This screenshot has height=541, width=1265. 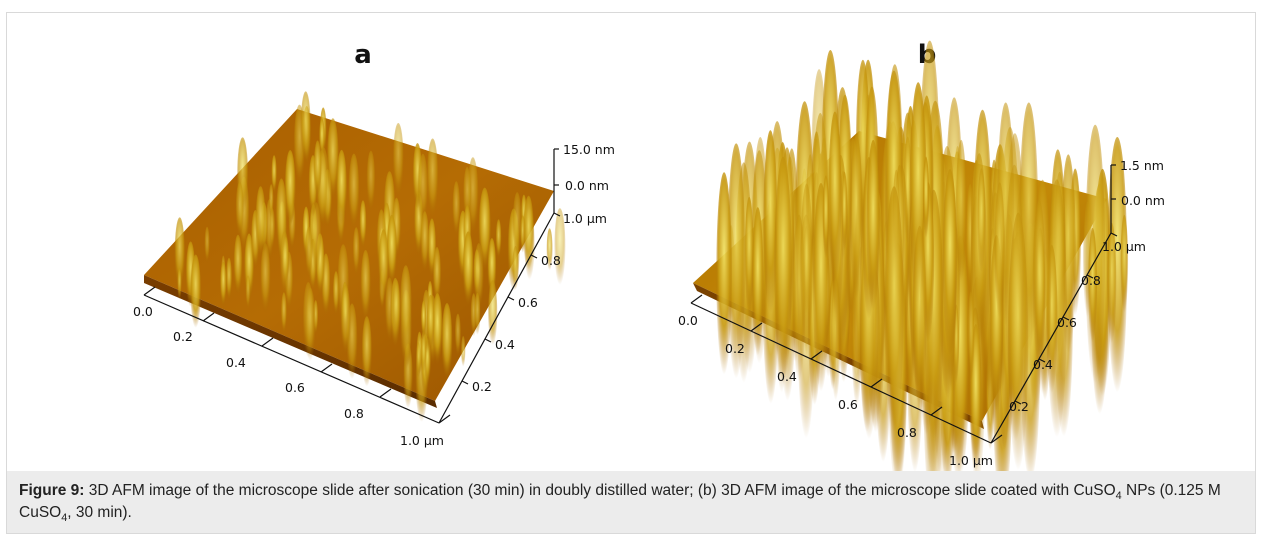 What do you see at coordinates (1091, 280) in the screenshot?
I see `panel-b-y-tick: 0.8` at bounding box center [1091, 280].